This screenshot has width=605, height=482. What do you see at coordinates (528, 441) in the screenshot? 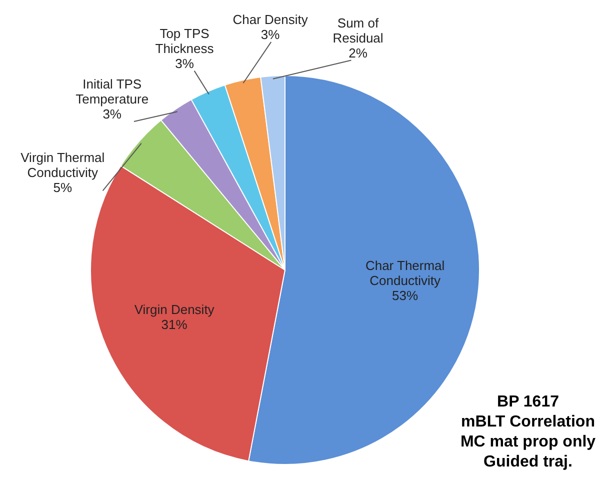
I see `text: MC mat prop only` at bounding box center [528, 441].